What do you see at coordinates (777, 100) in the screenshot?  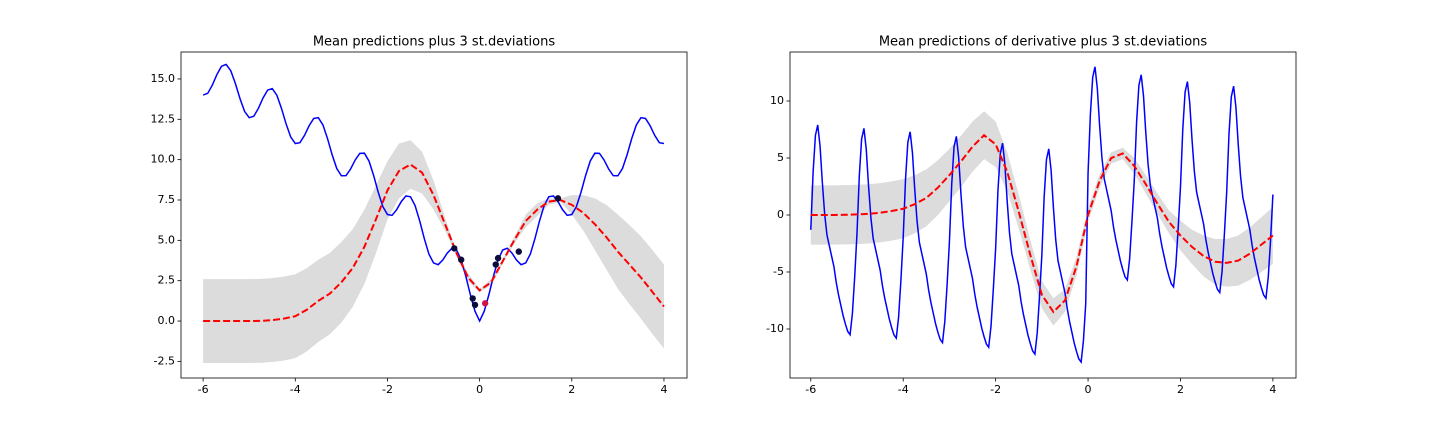 I see `y-tick-label: 10` at bounding box center [777, 100].